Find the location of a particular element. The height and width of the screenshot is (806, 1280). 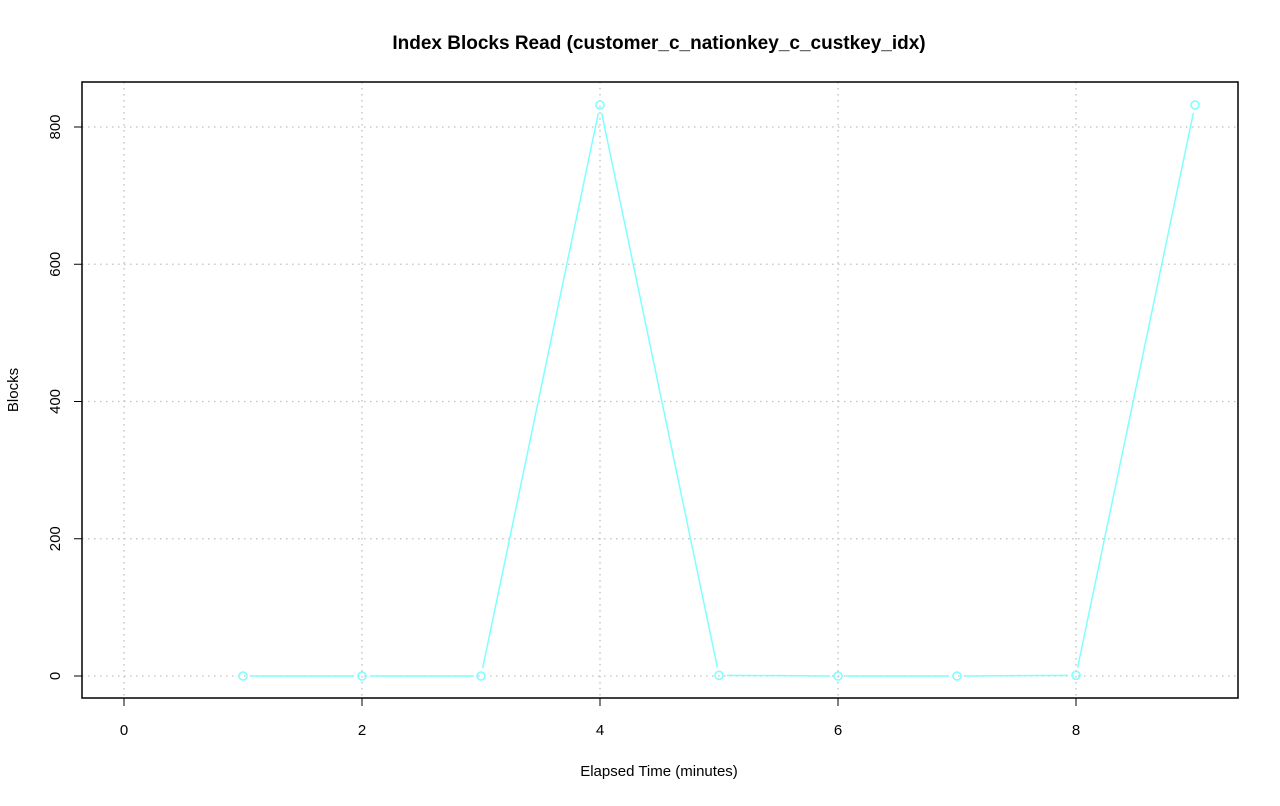

y-axis-label: Blocks is located at coordinates (13, 390).